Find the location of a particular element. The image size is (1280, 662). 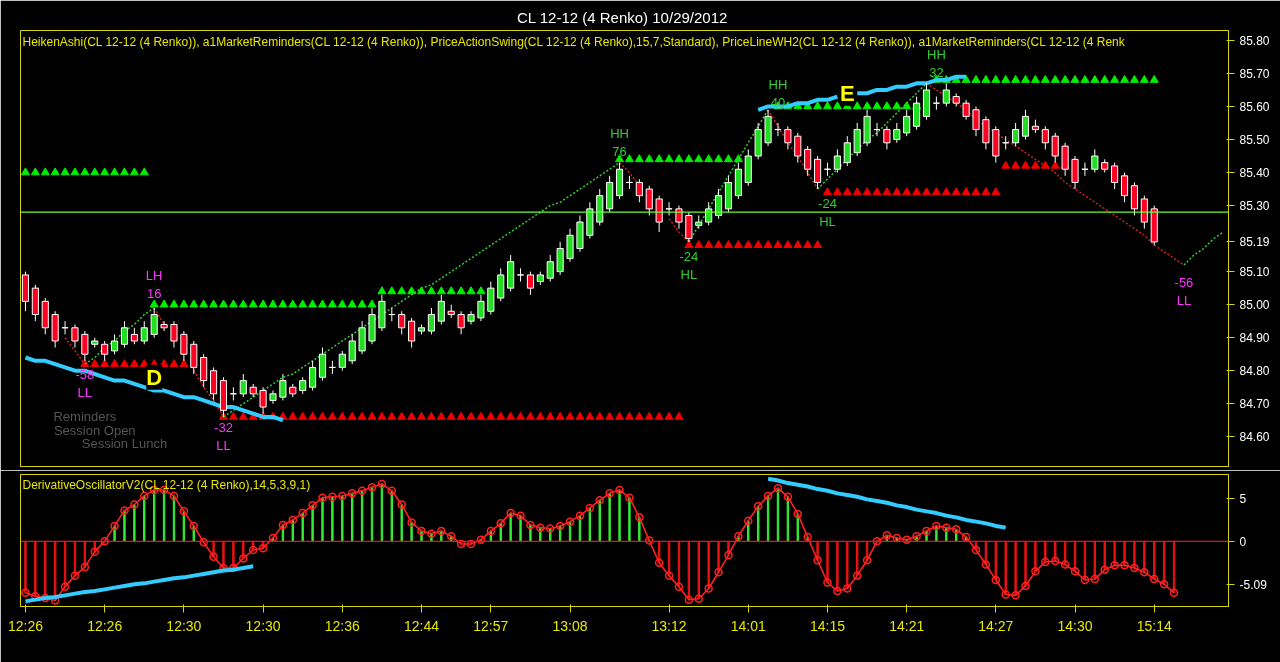

annotation: -56 LL is located at coordinates (1184, 291).